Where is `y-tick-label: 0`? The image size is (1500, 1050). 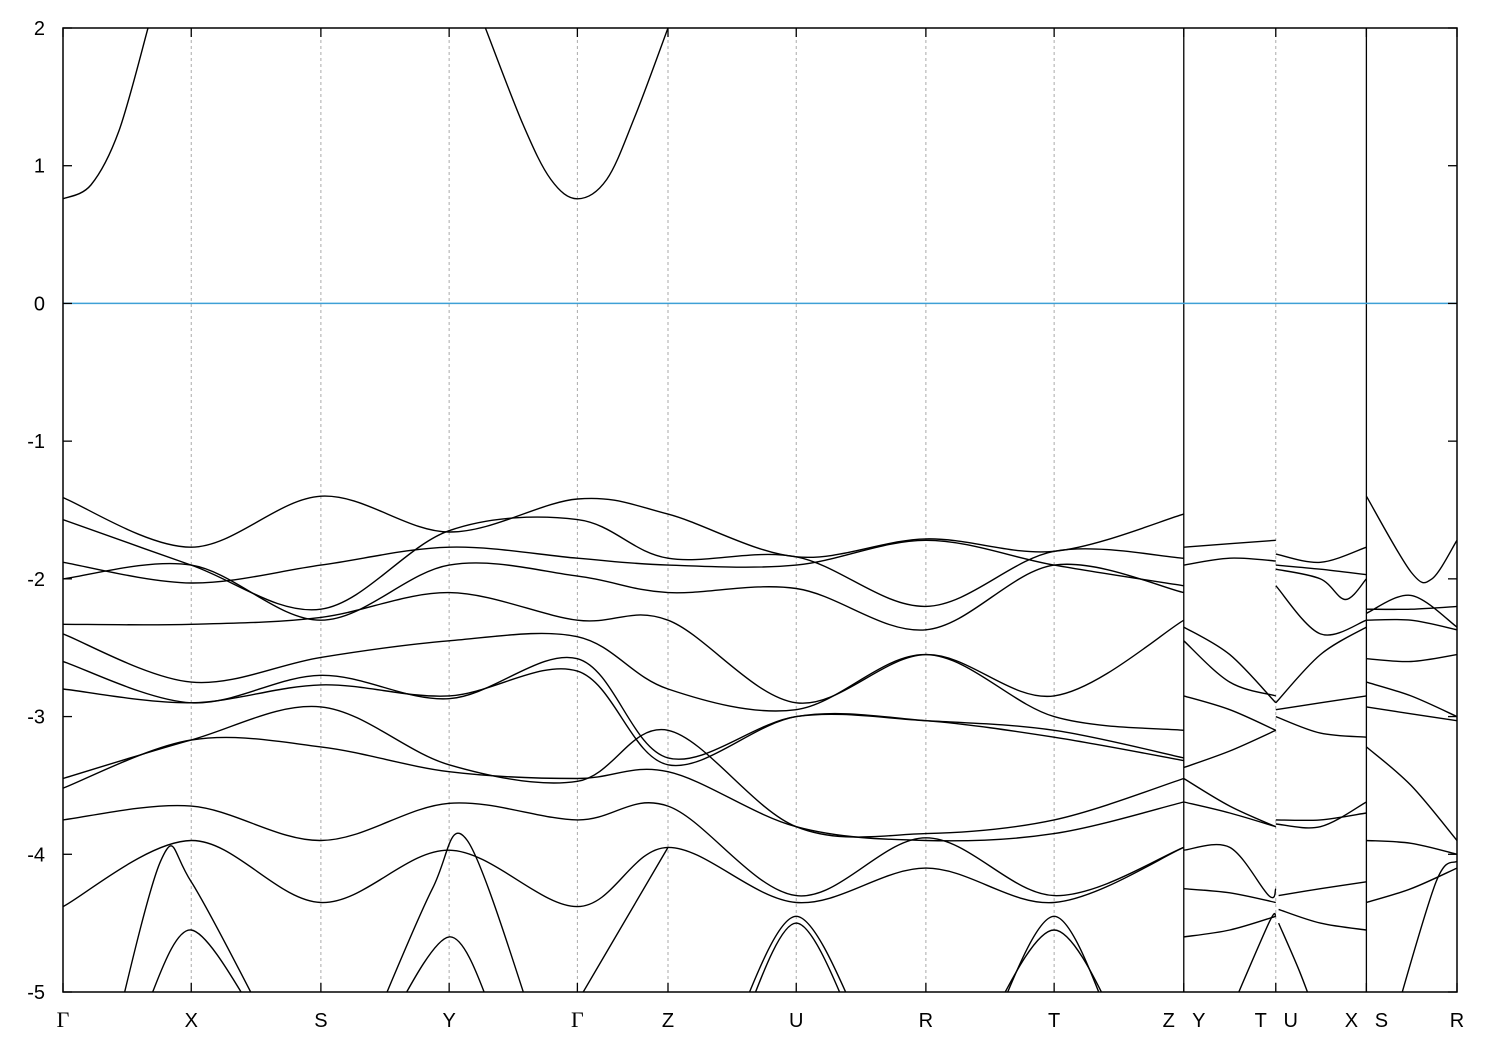 y-tick-label: 0 is located at coordinates (39, 304).